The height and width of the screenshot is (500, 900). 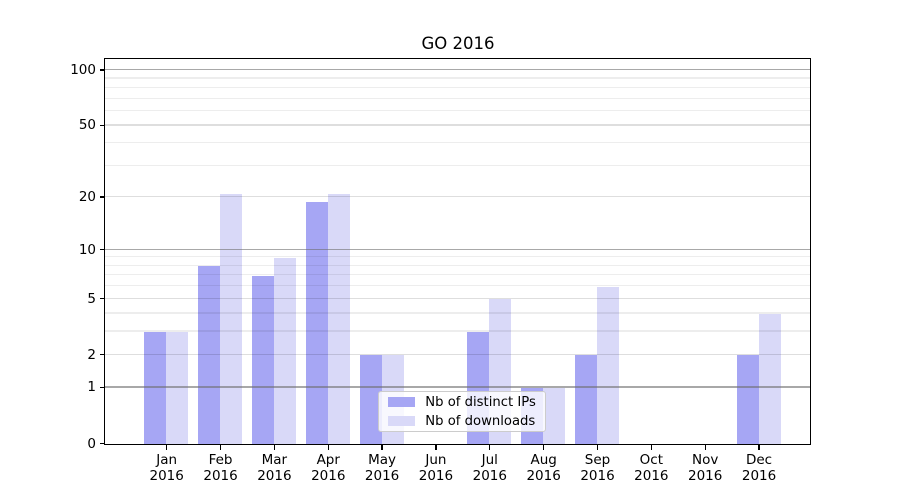 What do you see at coordinates (382, 460) in the screenshot?
I see `x-tick-month: May` at bounding box center [382, 460].